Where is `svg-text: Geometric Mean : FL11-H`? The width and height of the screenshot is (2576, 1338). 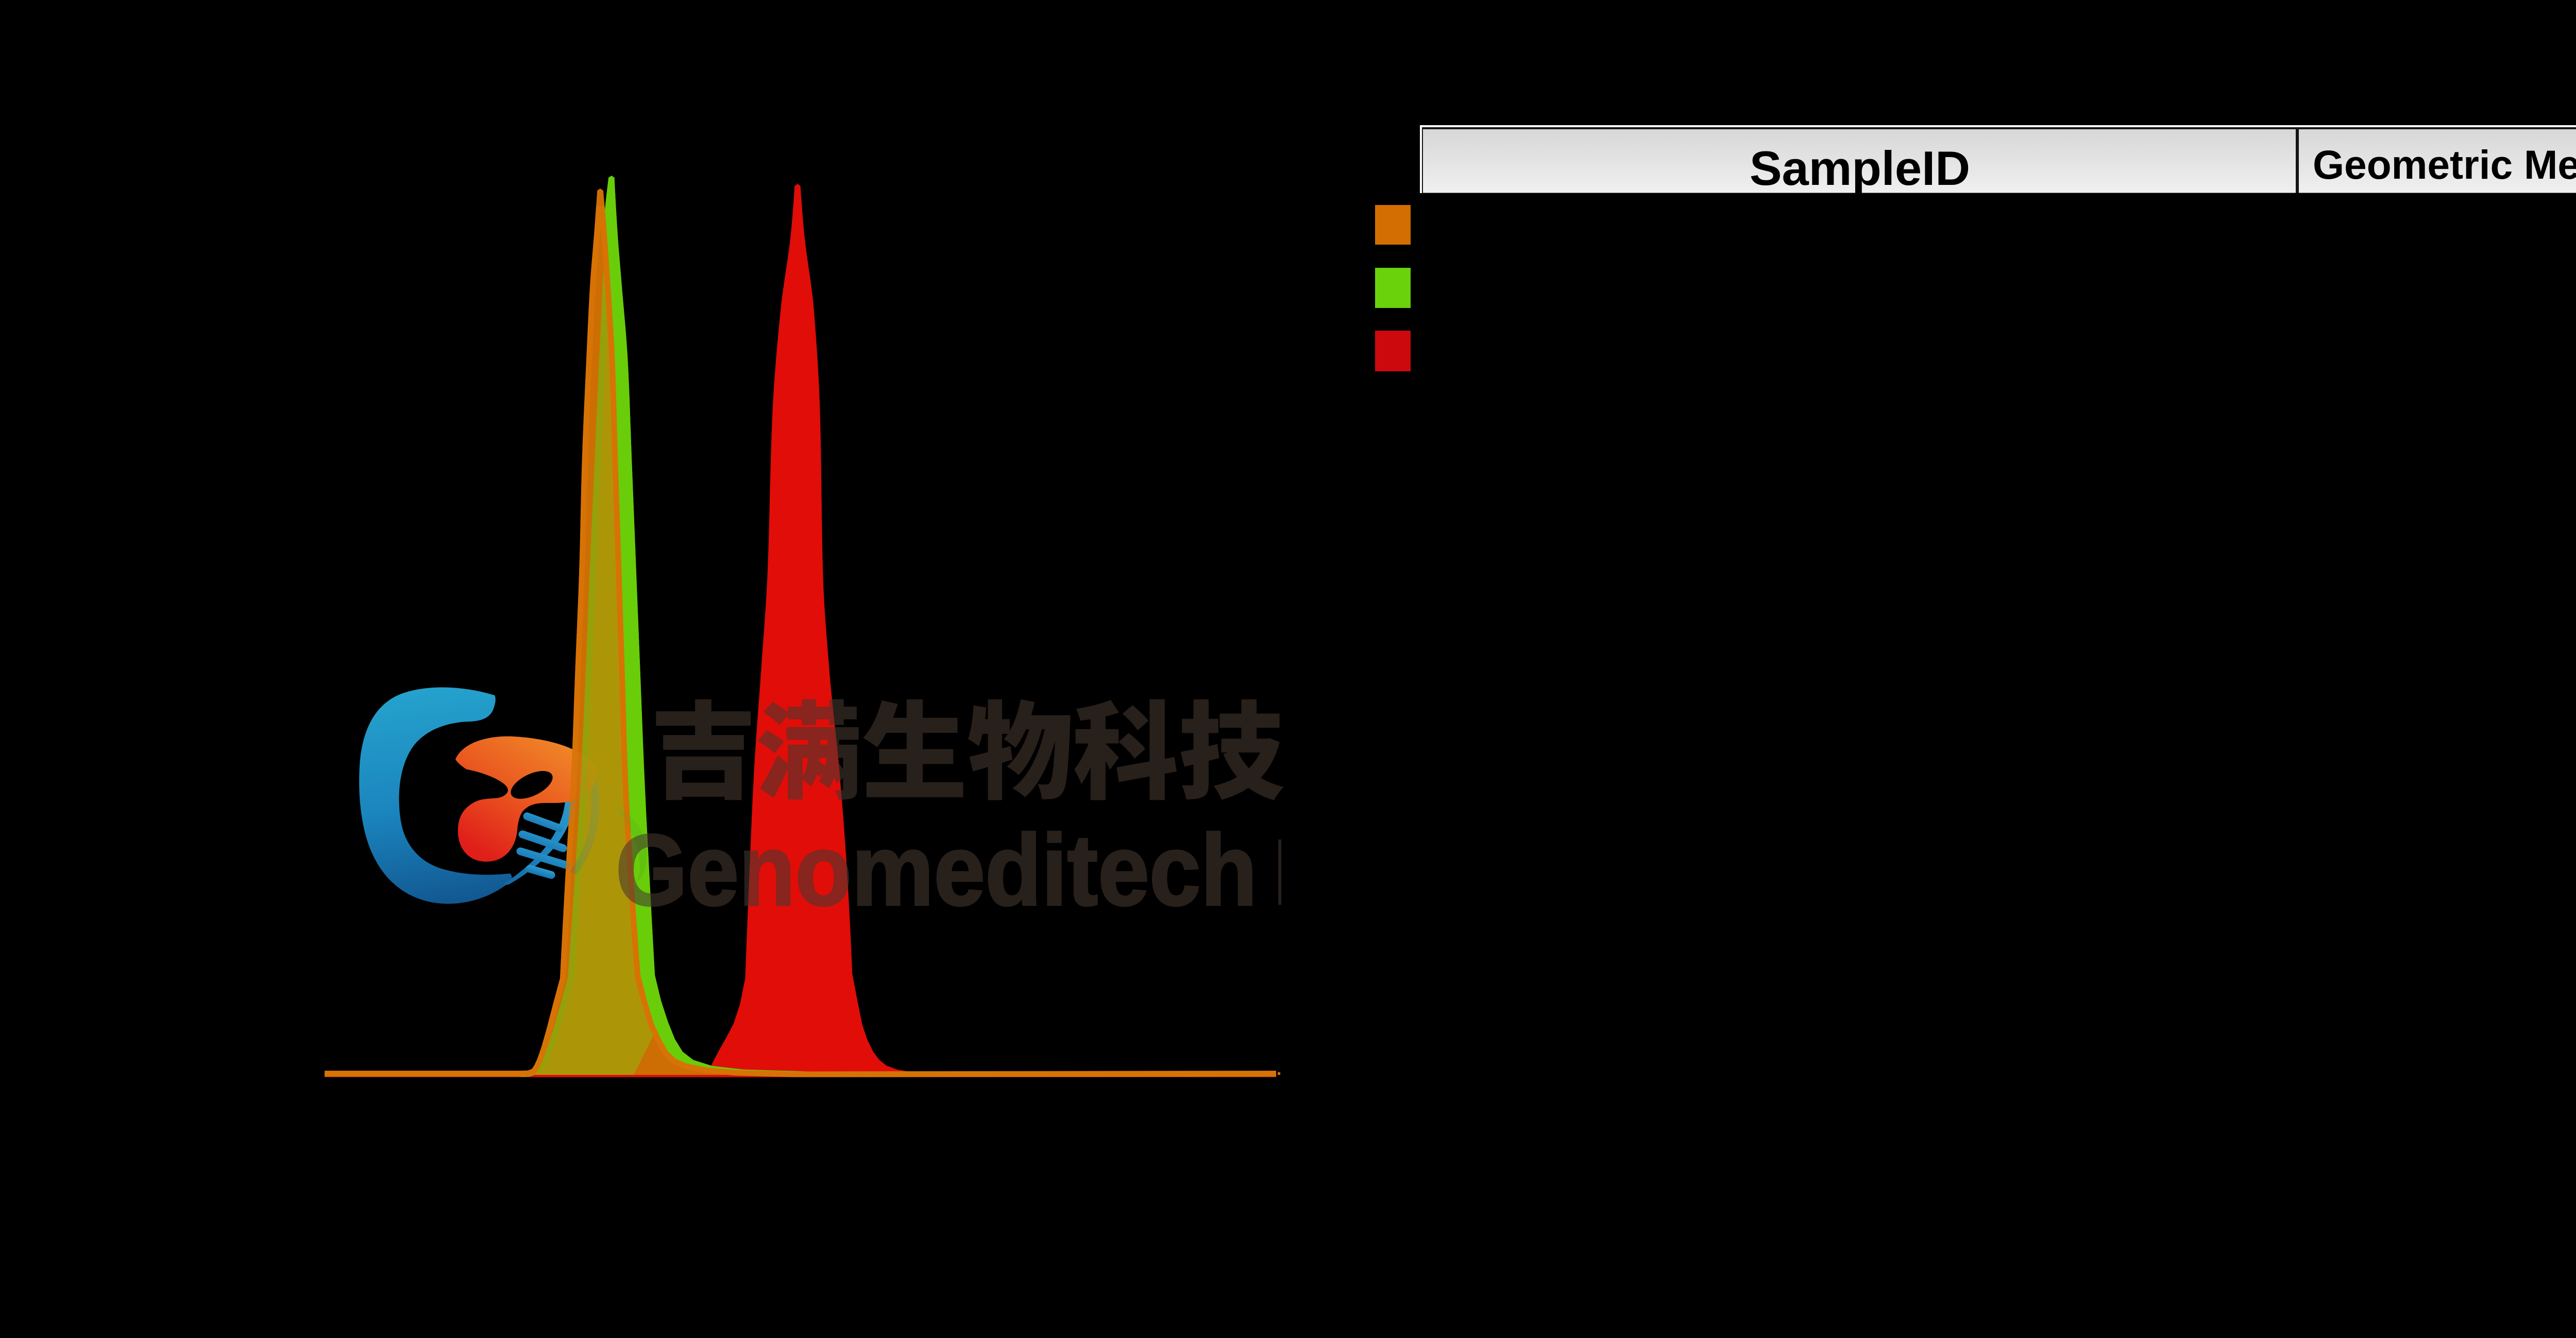
svg-text: Geometric Mean : FL11-H is located at coordinates (2444, 164).